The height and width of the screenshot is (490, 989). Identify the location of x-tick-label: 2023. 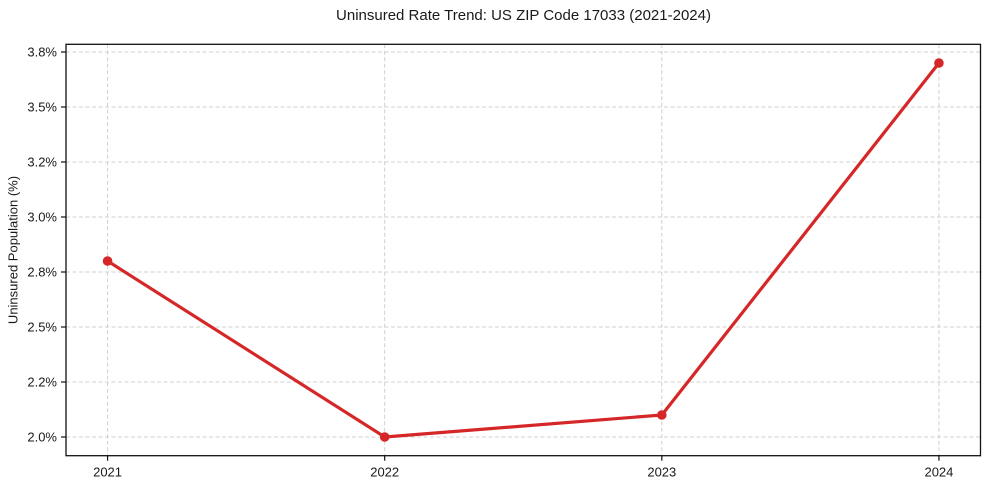
(661, 471).